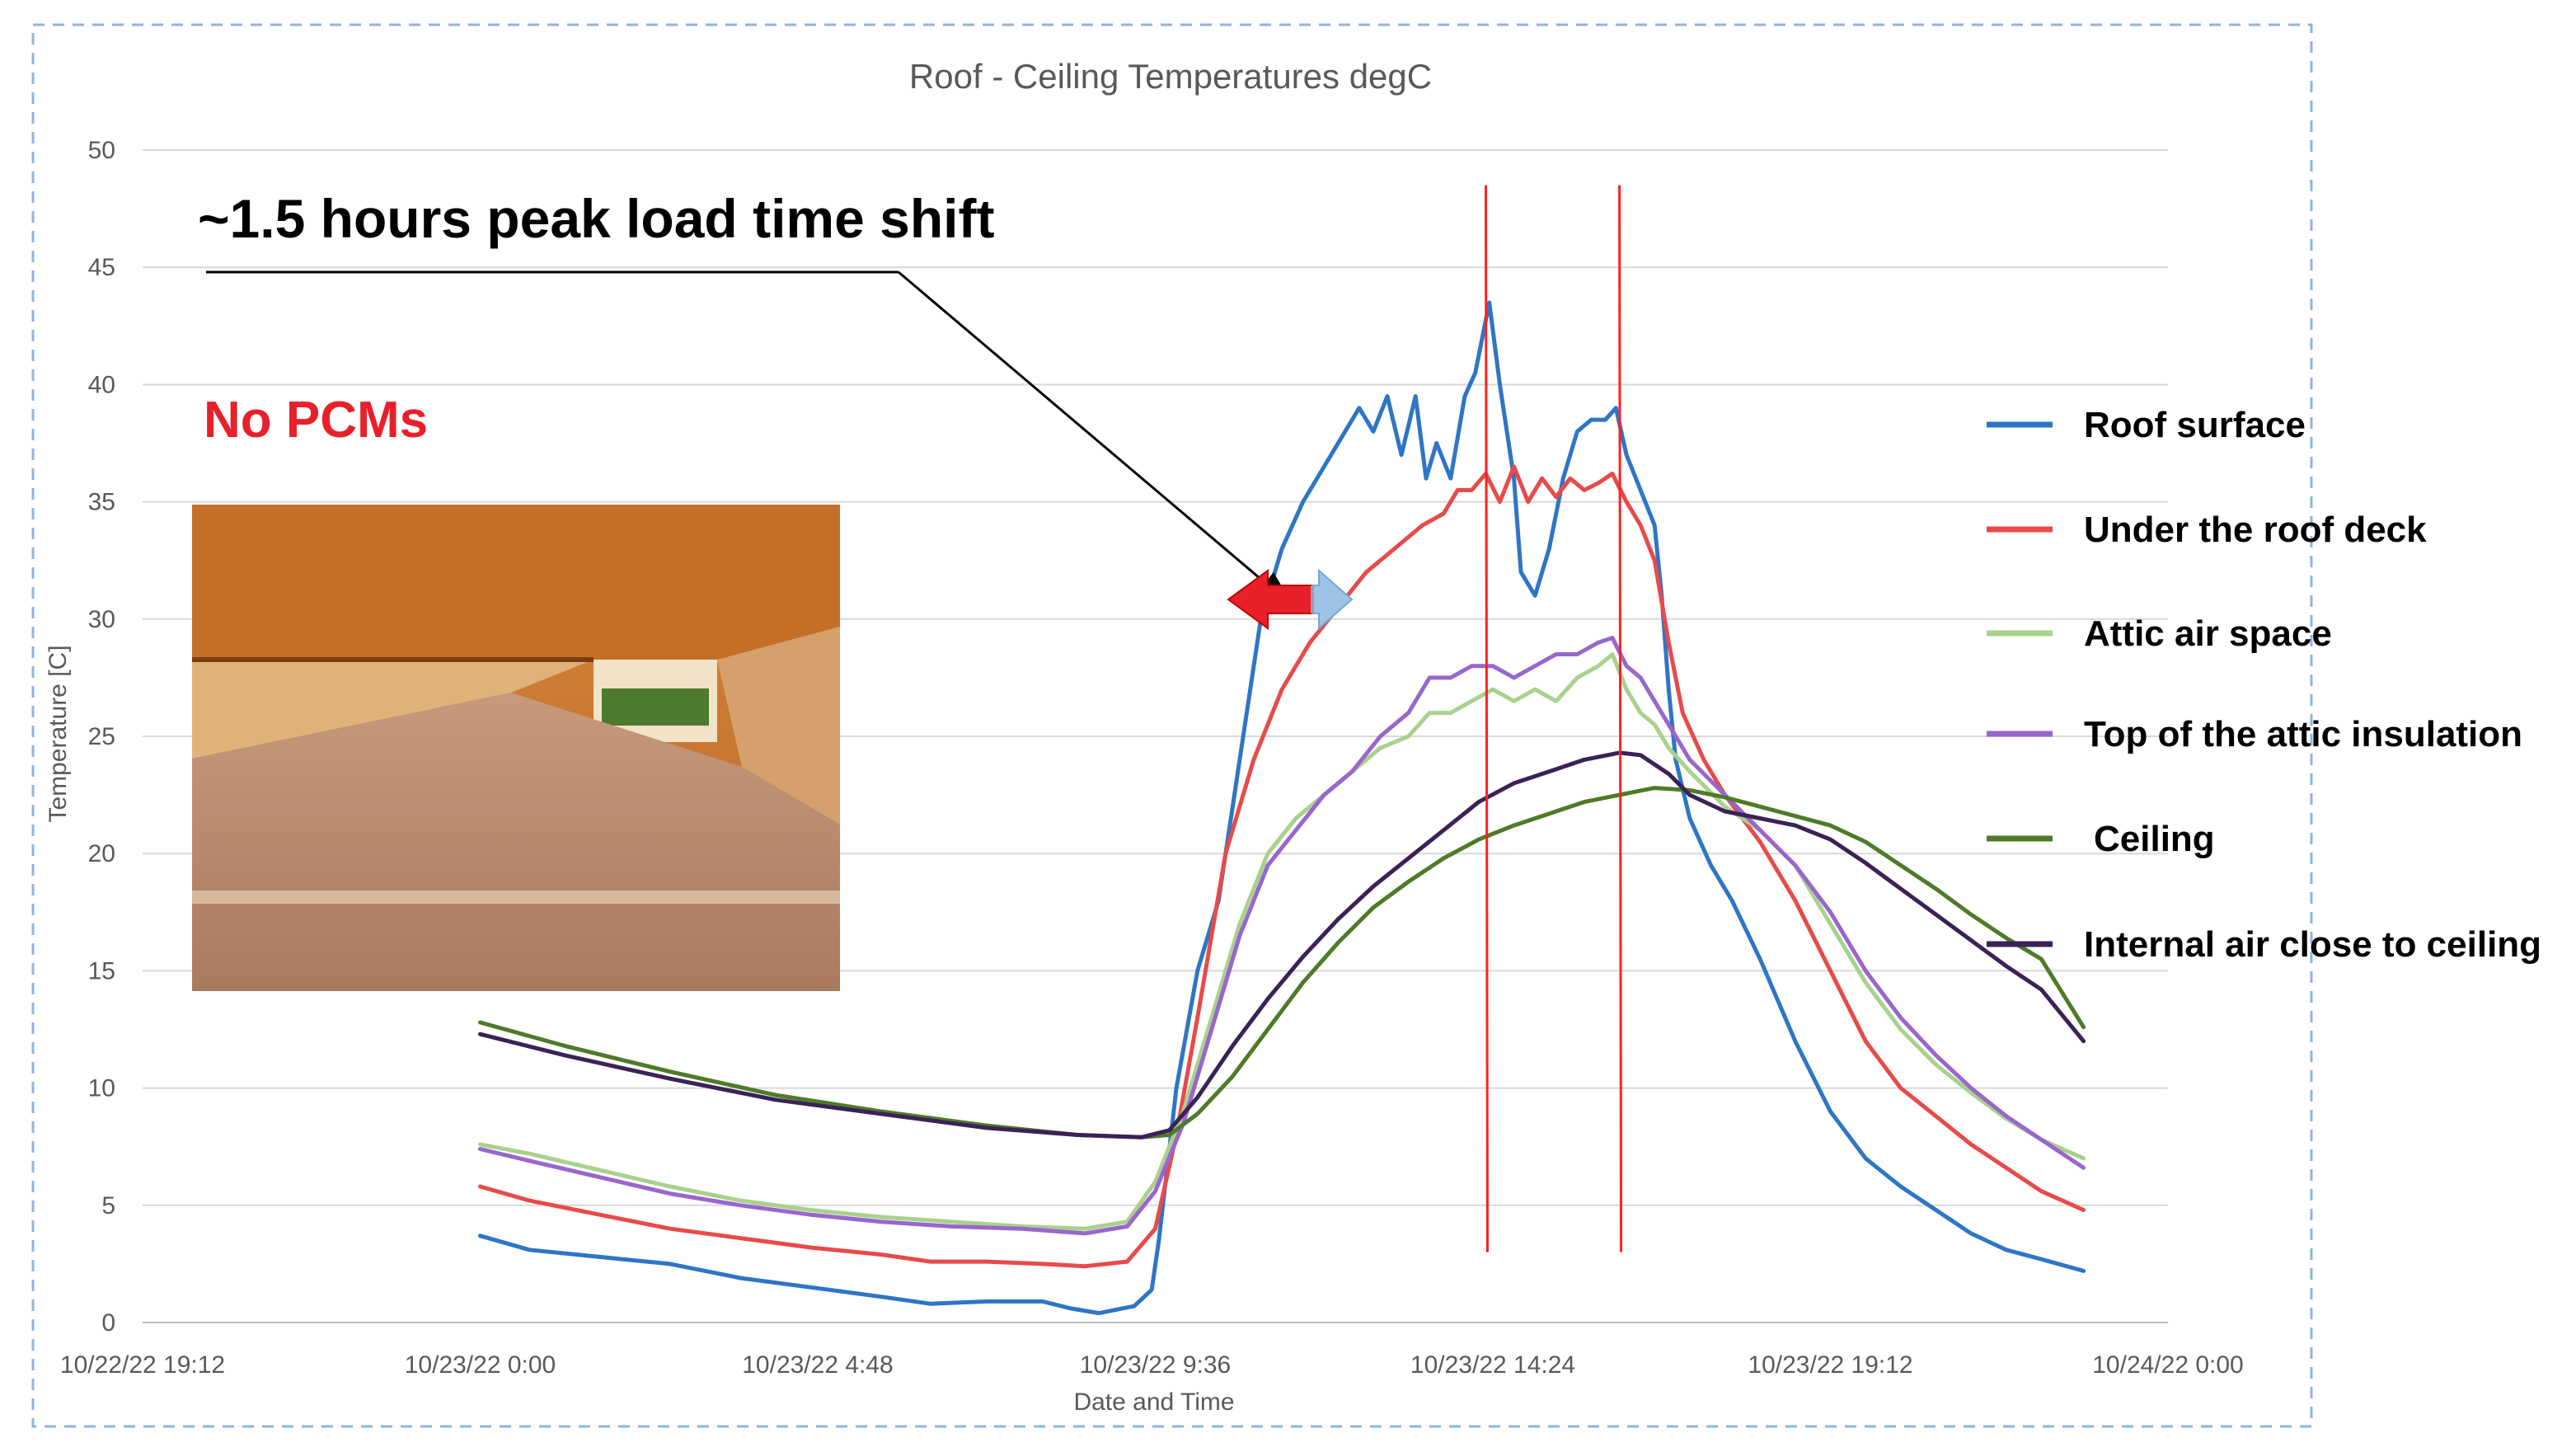  Describe the element at coordinates (1493, 1365) in the screenshot. I see `x-tick-label: 10/23/22 14:24` at that location.